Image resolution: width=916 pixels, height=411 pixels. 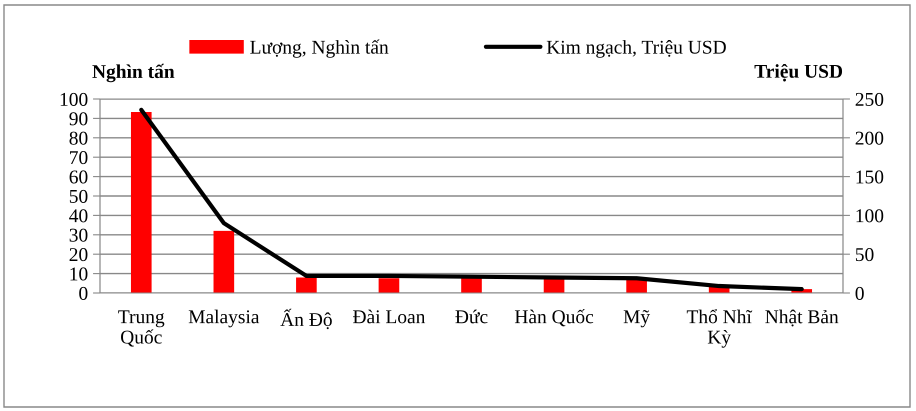 I want to click on x-tick-label: Malaysia, so click(x=224, y=319).